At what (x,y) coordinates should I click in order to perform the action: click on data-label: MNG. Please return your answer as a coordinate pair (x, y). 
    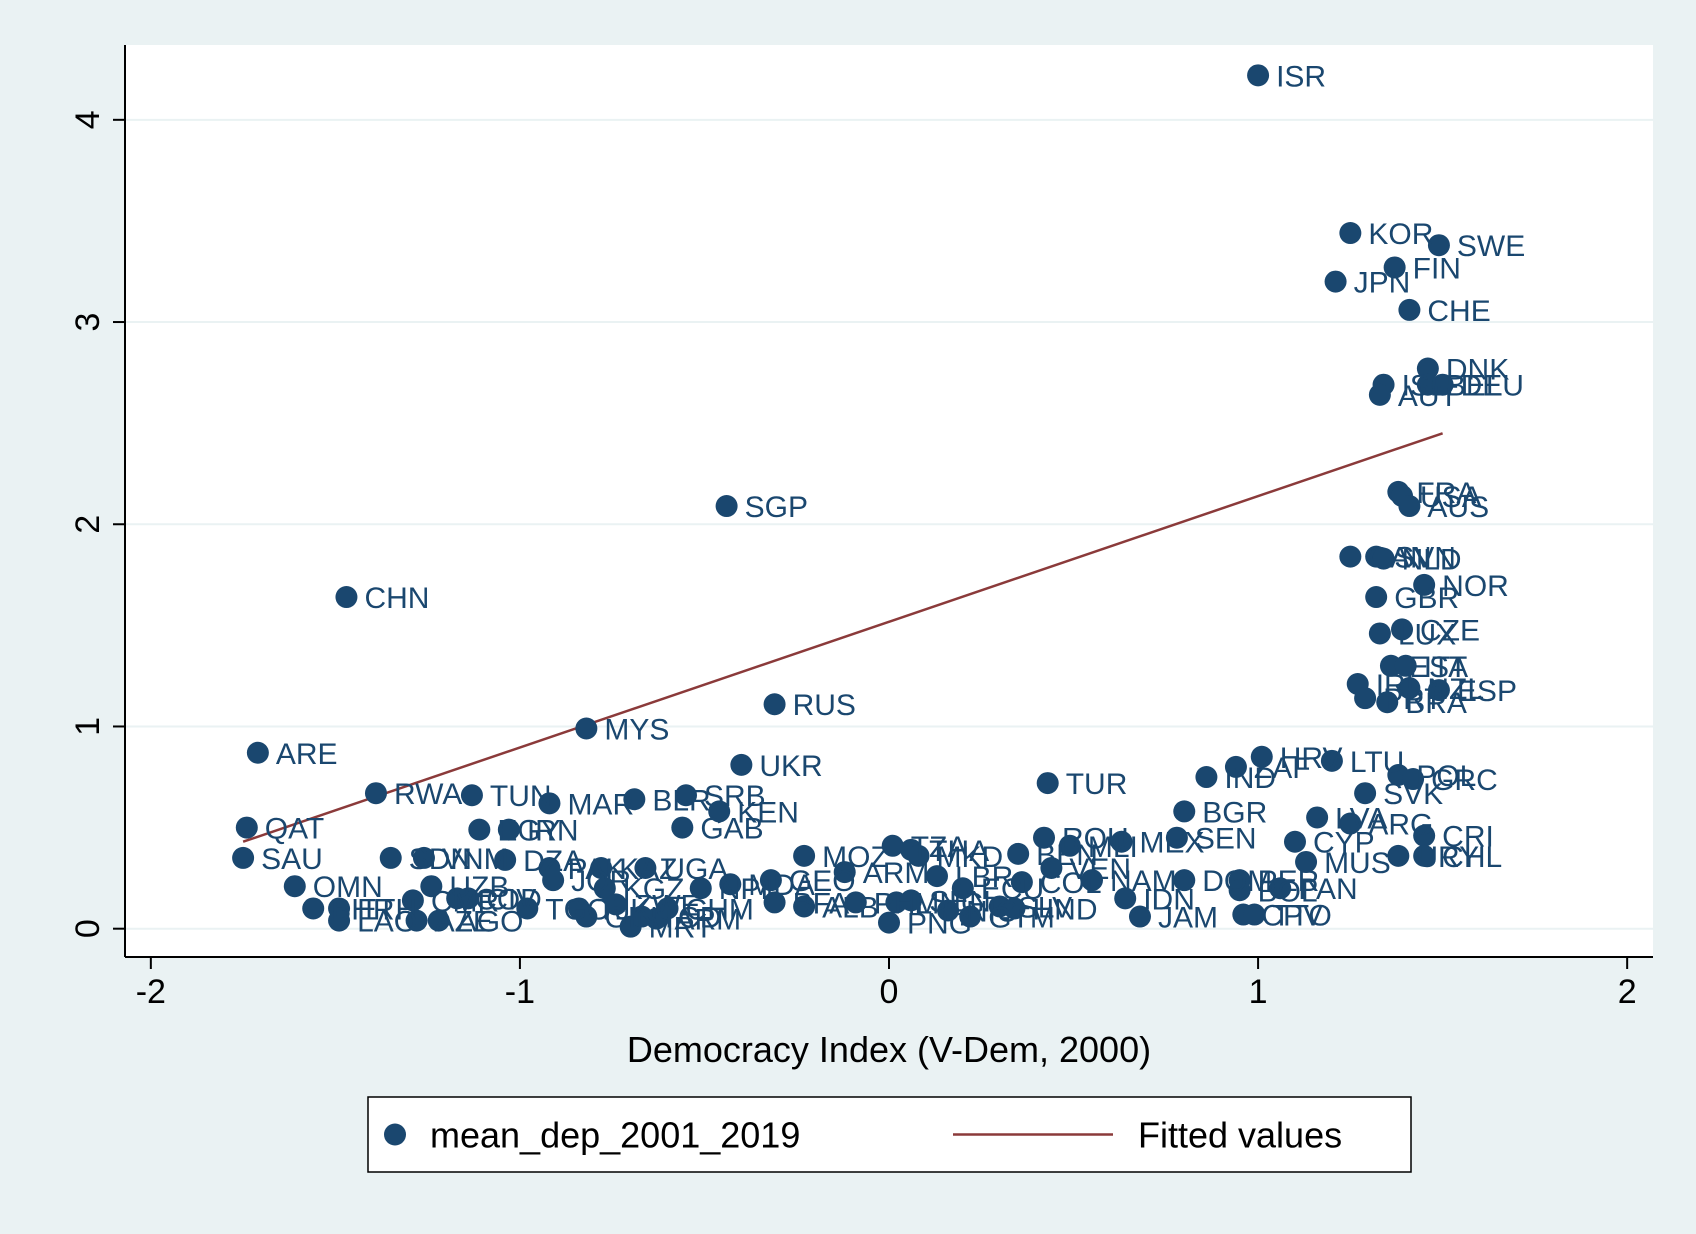
    Looking at the image, I should click on (949, 903).